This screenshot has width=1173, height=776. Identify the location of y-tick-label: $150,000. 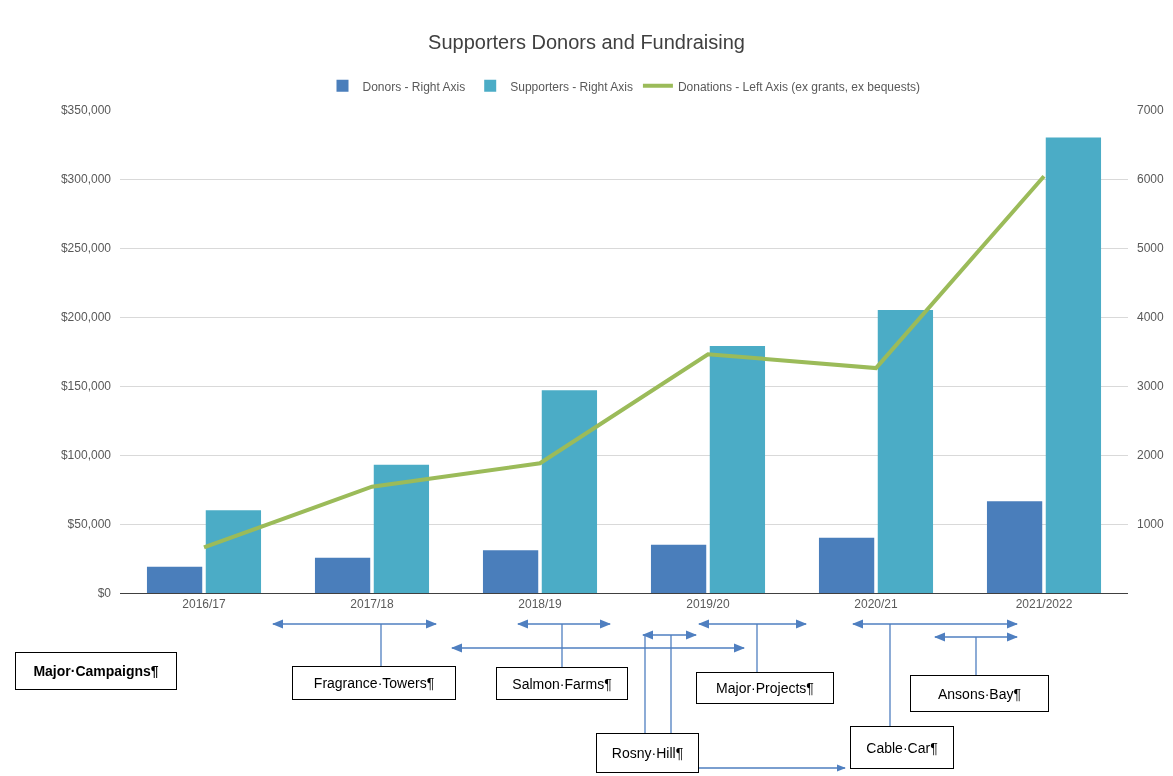
(86, 386).